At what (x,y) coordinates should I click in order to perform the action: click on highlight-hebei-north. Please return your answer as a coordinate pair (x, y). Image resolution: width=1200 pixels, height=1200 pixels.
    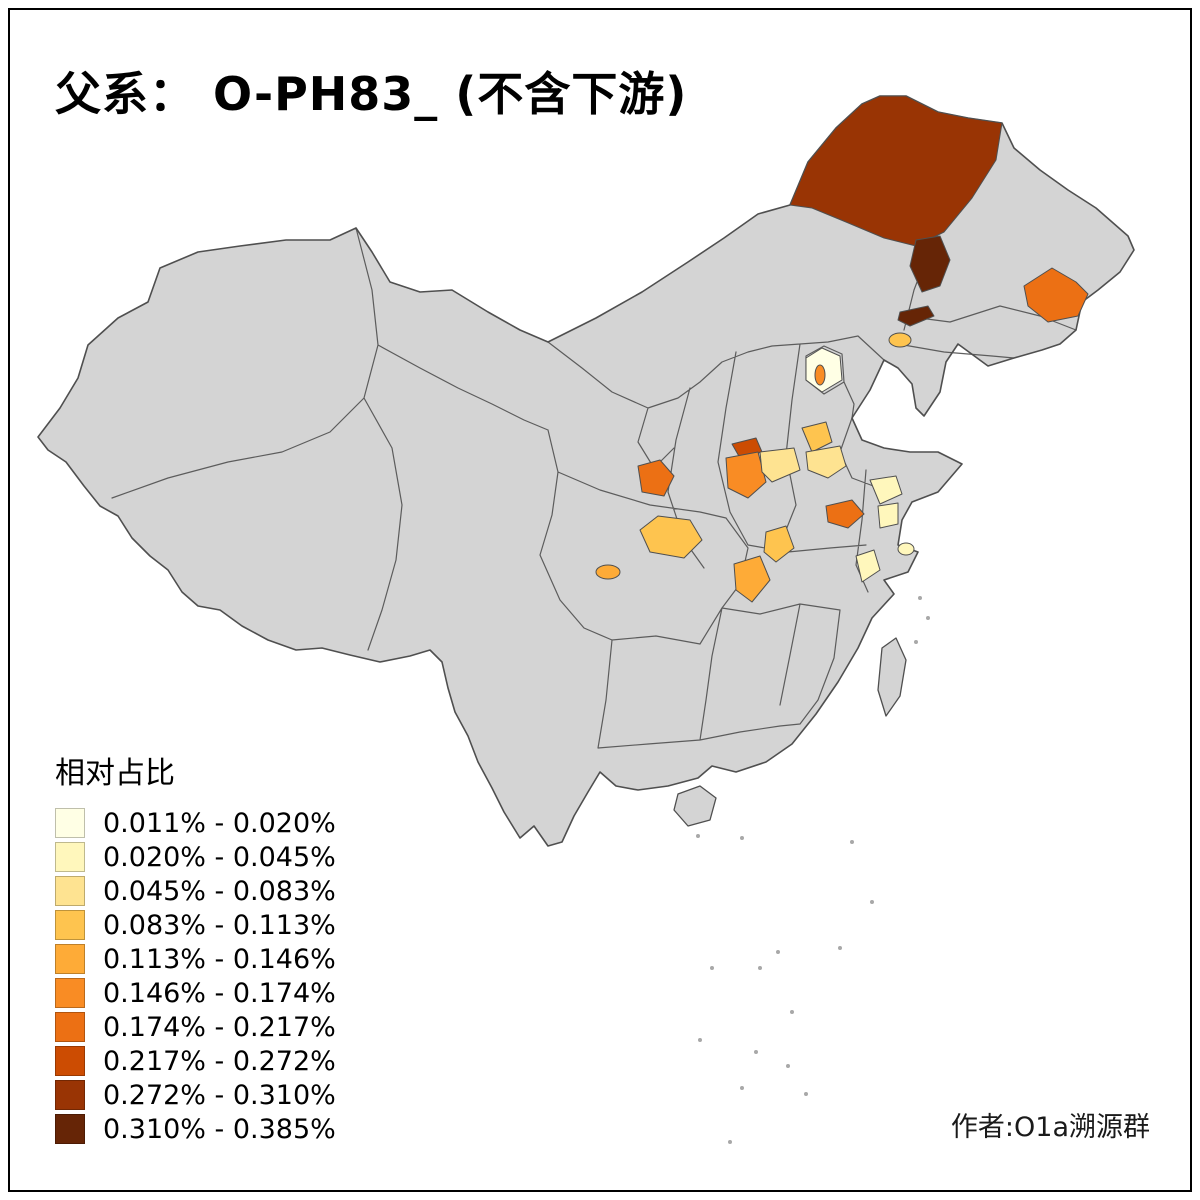
    Looking at the image, I should click on (817, 437).